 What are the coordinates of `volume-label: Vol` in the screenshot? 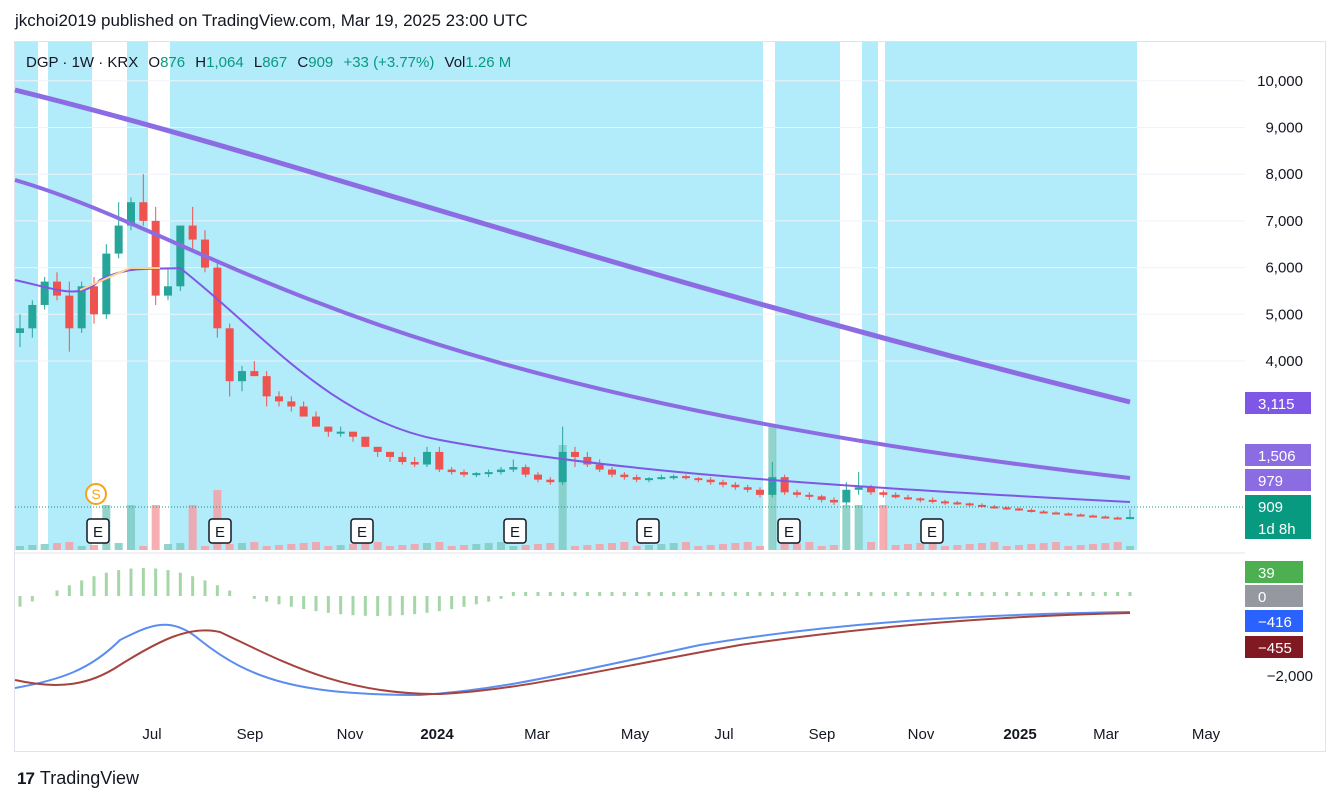 It's located at (455, 62).